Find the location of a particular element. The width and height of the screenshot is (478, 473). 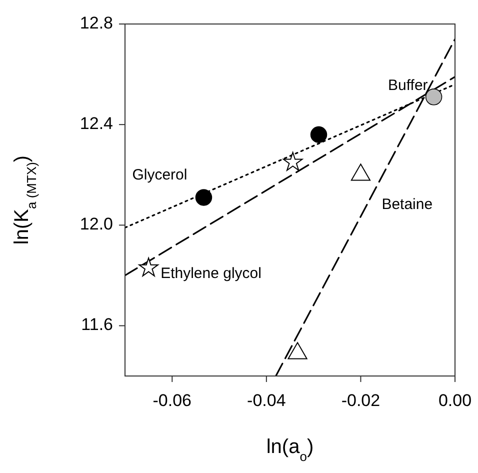

x-tick-label: 0.00 is located at coordinates (455, 400).